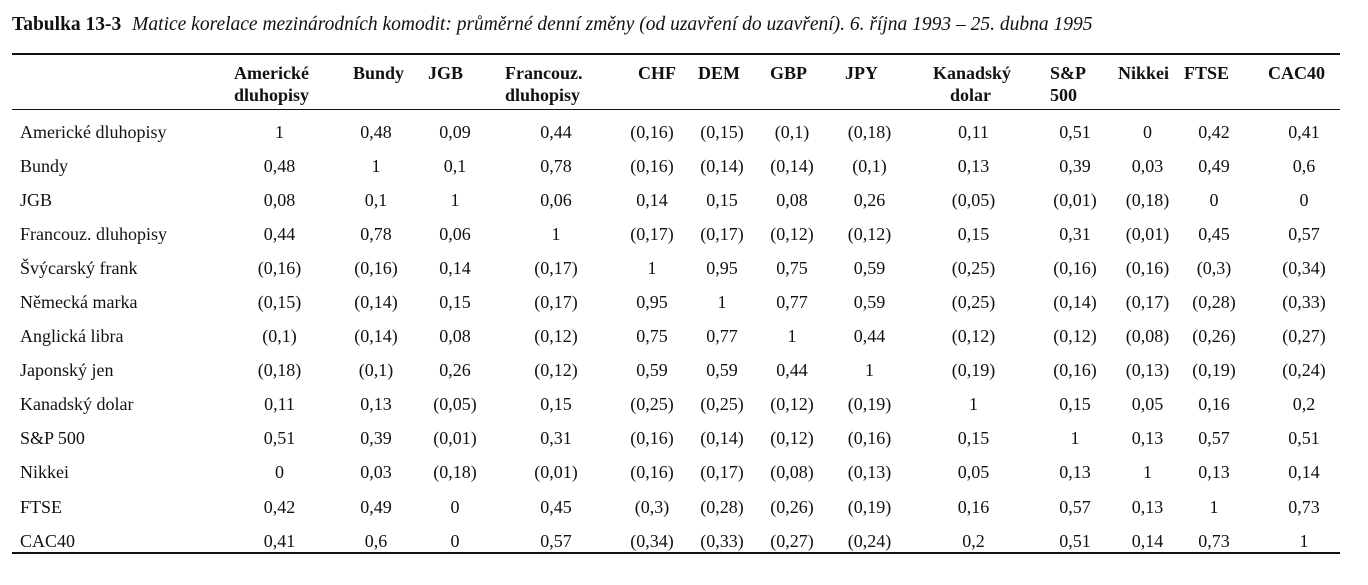 The width and height of the screenshot is (1368, 585). I want to click on column-header-line: FTSE, so click(1207, 73).